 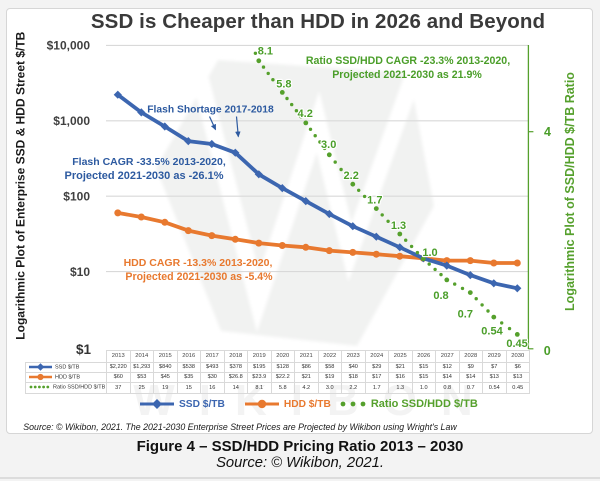 What do you see at coordinates (265, 52) in the screenshot?
I see `svg-text: 8.1` at bounding box center [265, 52].